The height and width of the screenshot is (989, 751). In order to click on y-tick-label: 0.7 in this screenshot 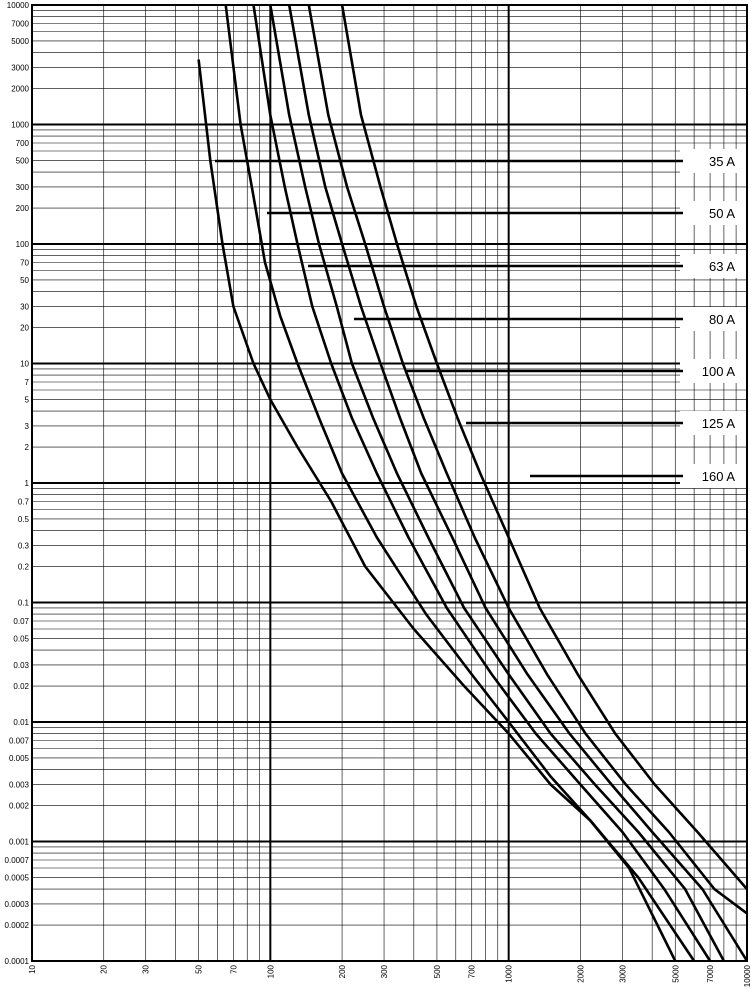, I will do `click(24, 502)`.